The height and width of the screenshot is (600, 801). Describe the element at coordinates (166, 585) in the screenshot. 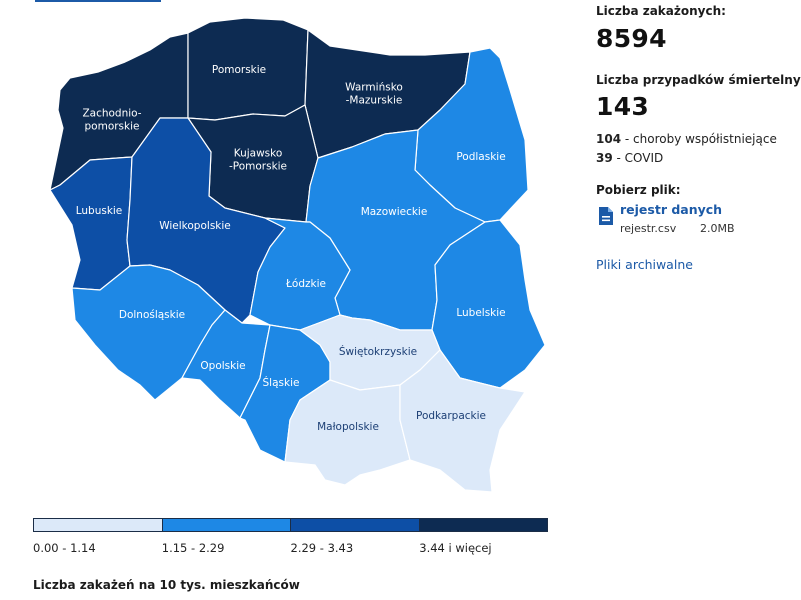

I see `map-caption: Liczba zakażeń na 10 tys. mieszkańców` at that location.